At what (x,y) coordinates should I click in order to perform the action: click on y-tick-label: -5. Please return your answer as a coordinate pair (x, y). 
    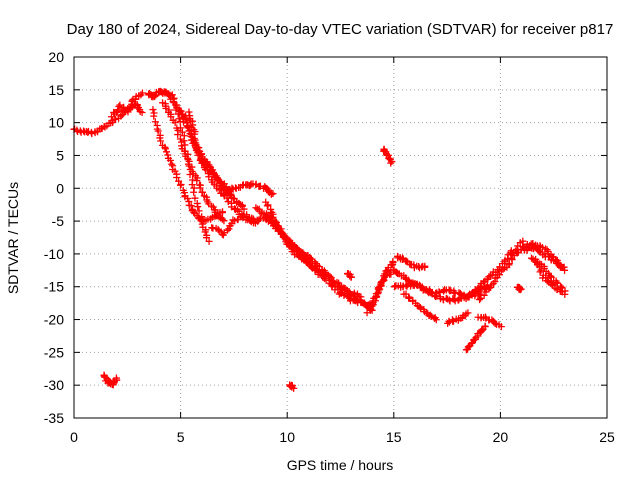
    Looking at the image, I should click on (58, 221).